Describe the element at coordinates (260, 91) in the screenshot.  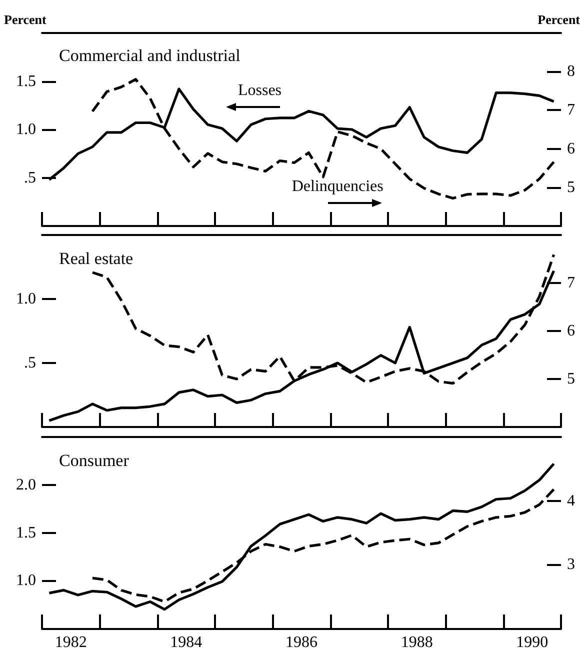
I see `series-label: Losses` at that location.